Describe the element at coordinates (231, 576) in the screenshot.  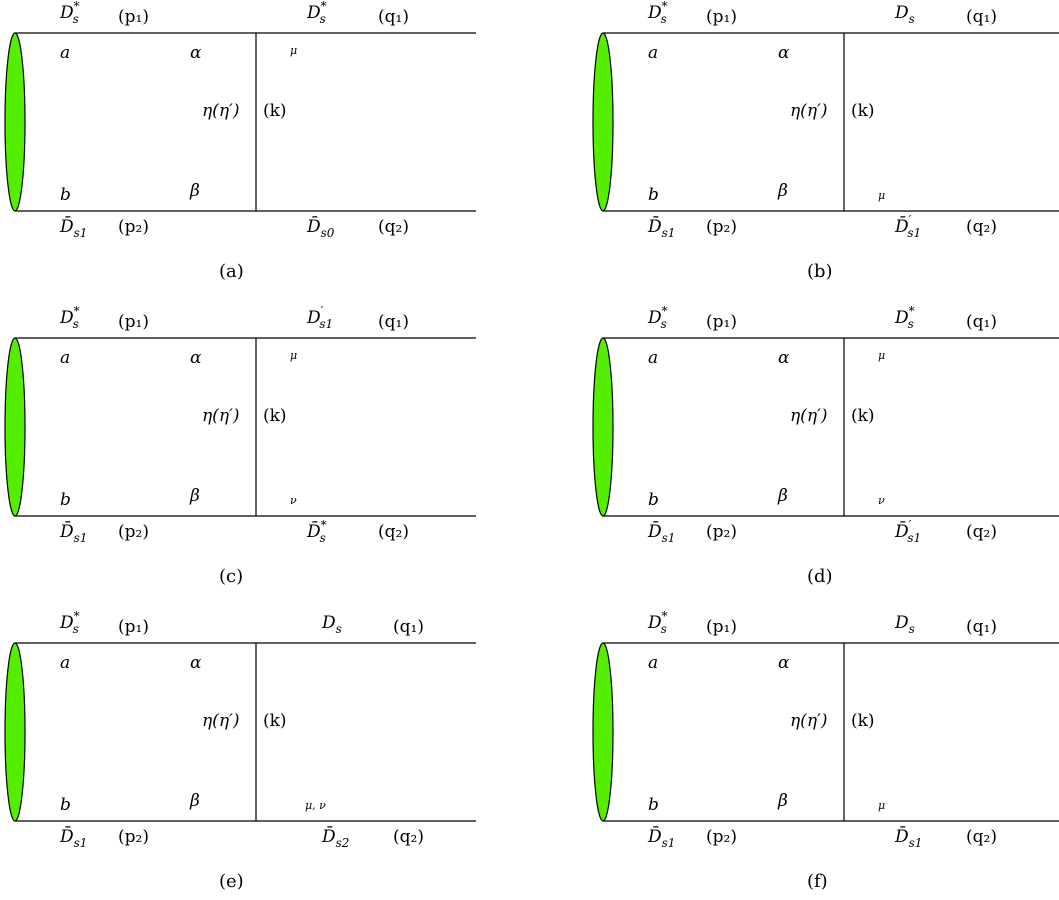
I see `panel-caption: (c)` at that location.